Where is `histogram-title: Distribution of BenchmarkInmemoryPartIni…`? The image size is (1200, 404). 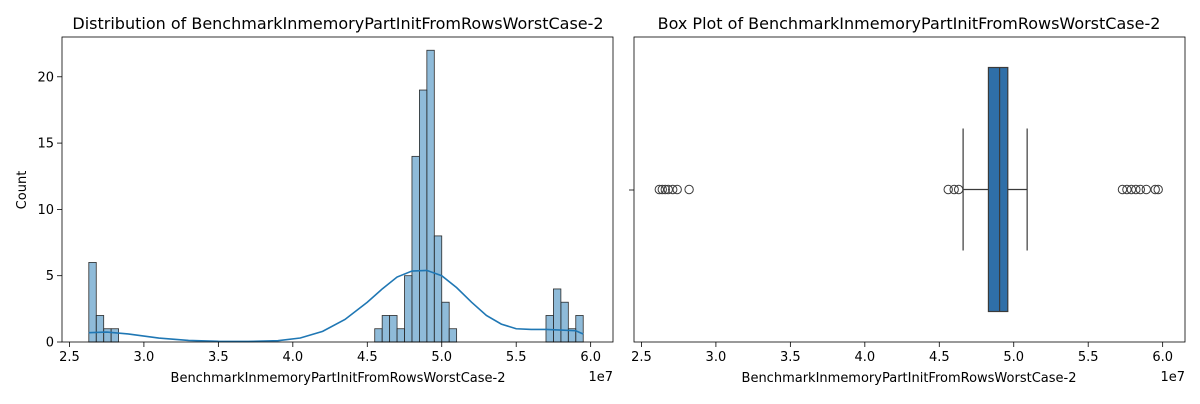
histogram-title: Distribution of BenchmarkInmemoryPartIni… is located at coordinates (337, 23).